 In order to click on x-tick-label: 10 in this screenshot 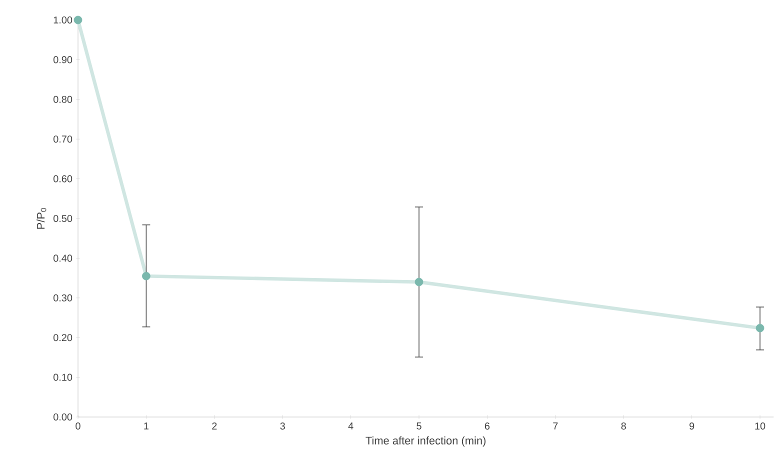, I will do `click(760, 426)`.